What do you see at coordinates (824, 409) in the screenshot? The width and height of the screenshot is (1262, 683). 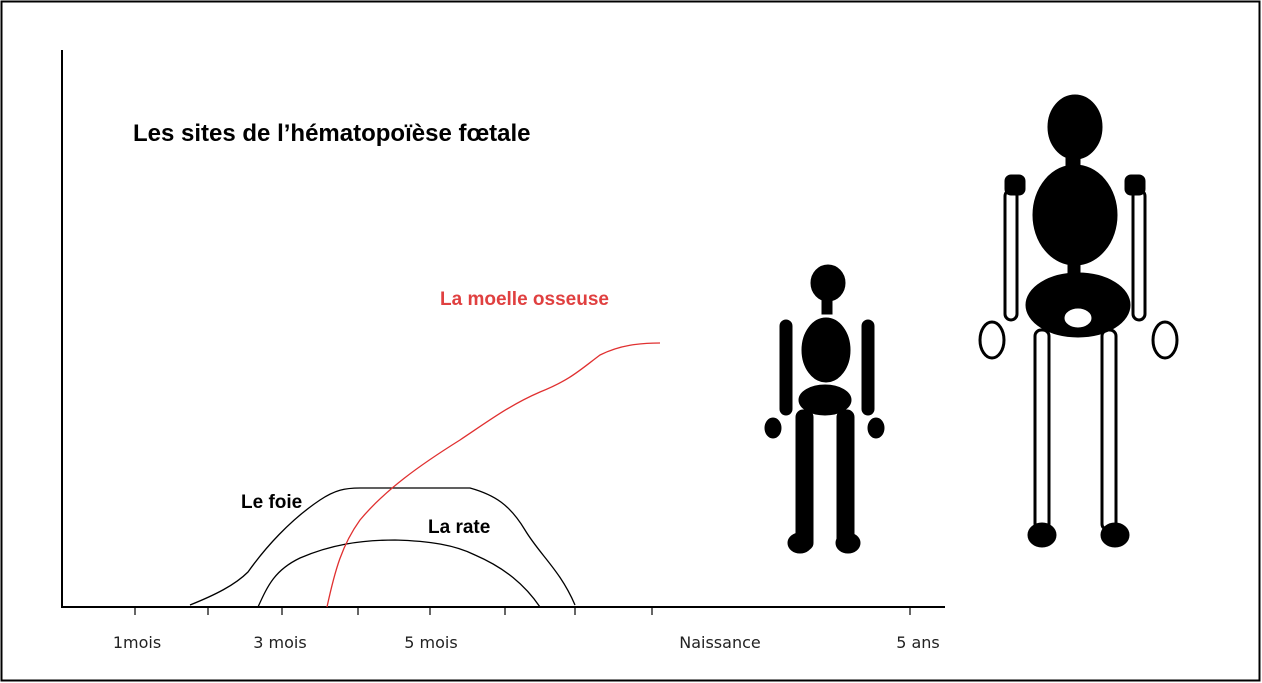 I see `child-skeleton` at bounding box center [824, 409].